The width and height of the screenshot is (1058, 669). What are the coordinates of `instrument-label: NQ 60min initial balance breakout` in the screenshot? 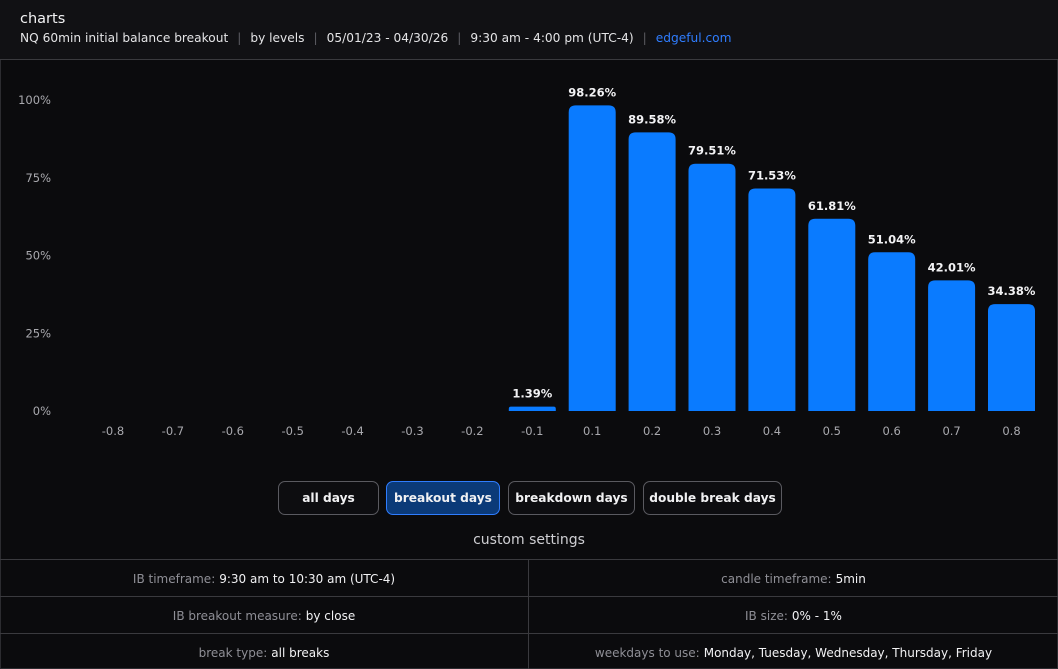 It's located at (124, 38).